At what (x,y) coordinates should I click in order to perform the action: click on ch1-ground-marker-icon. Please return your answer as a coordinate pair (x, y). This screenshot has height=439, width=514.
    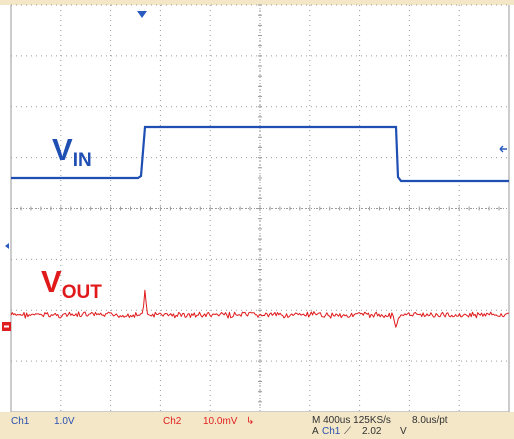
    Looking at the image, I should click on (7, 246).